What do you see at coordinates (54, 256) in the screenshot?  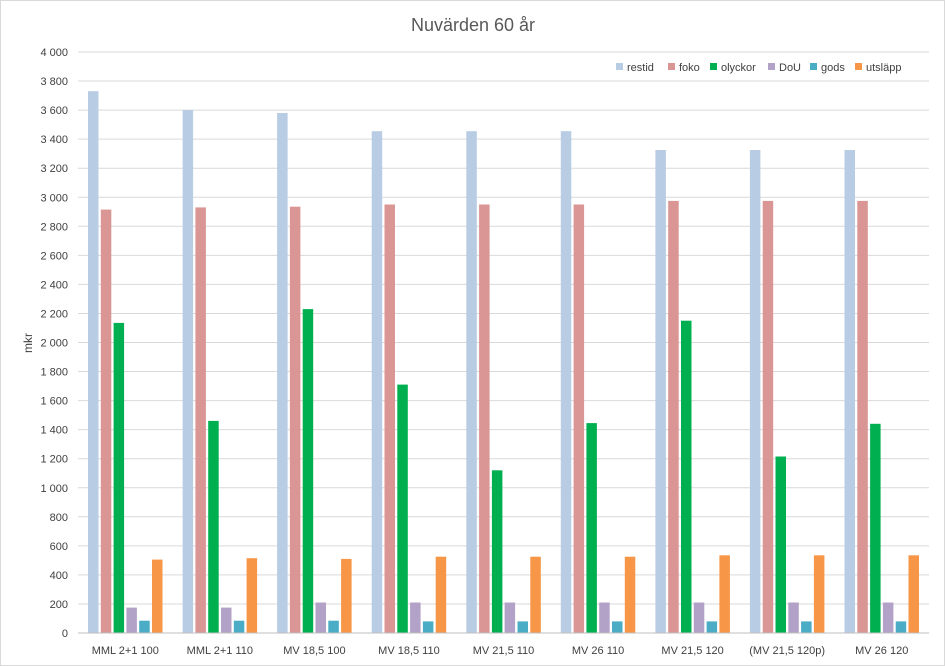 I see `y-tick-label: 2 600` at bounding box center [54, 256].